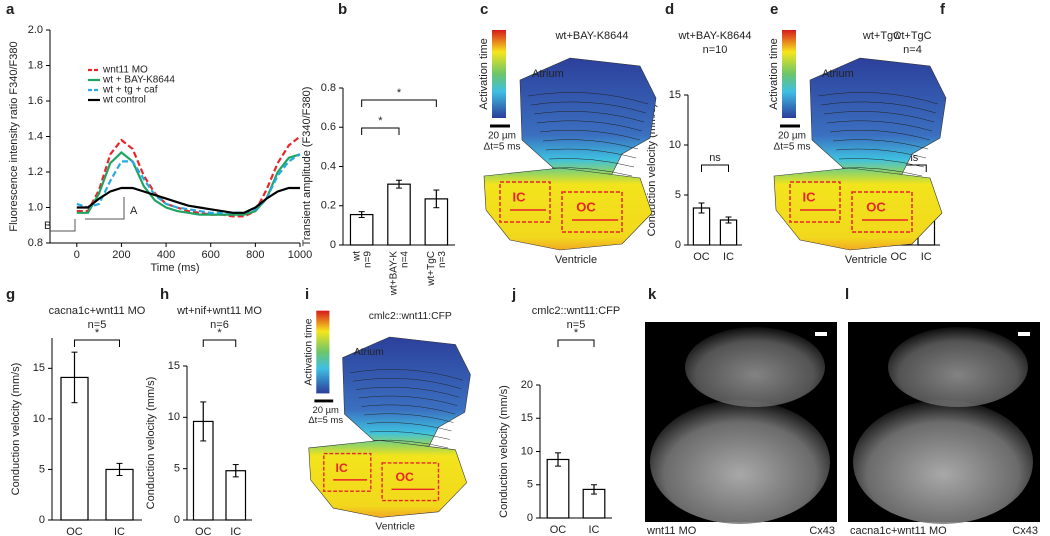 The width and height of the screenshot is (1050, 536). What do you see at coordinates (943, 9) in the screenshot?
I see `panel-letter: f` at bounding box center [943, 9].